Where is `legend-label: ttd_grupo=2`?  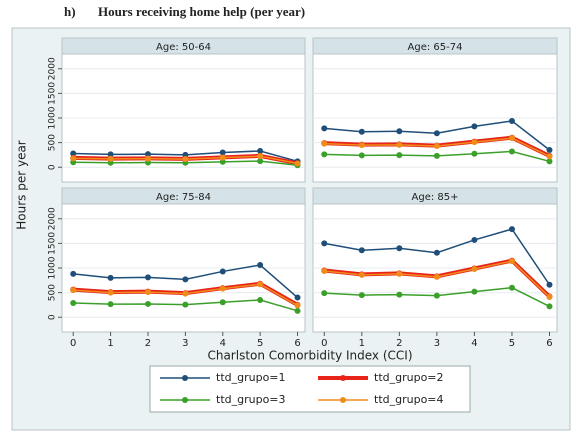 legend-label: ttd_grupo=2 is located at coordinates (409, 377).